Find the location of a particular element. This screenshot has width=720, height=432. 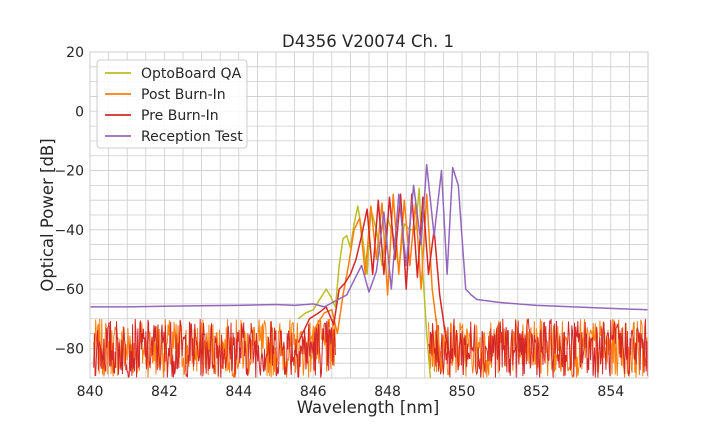

y-tick-label: −40 is located at coordinates (69, 231).